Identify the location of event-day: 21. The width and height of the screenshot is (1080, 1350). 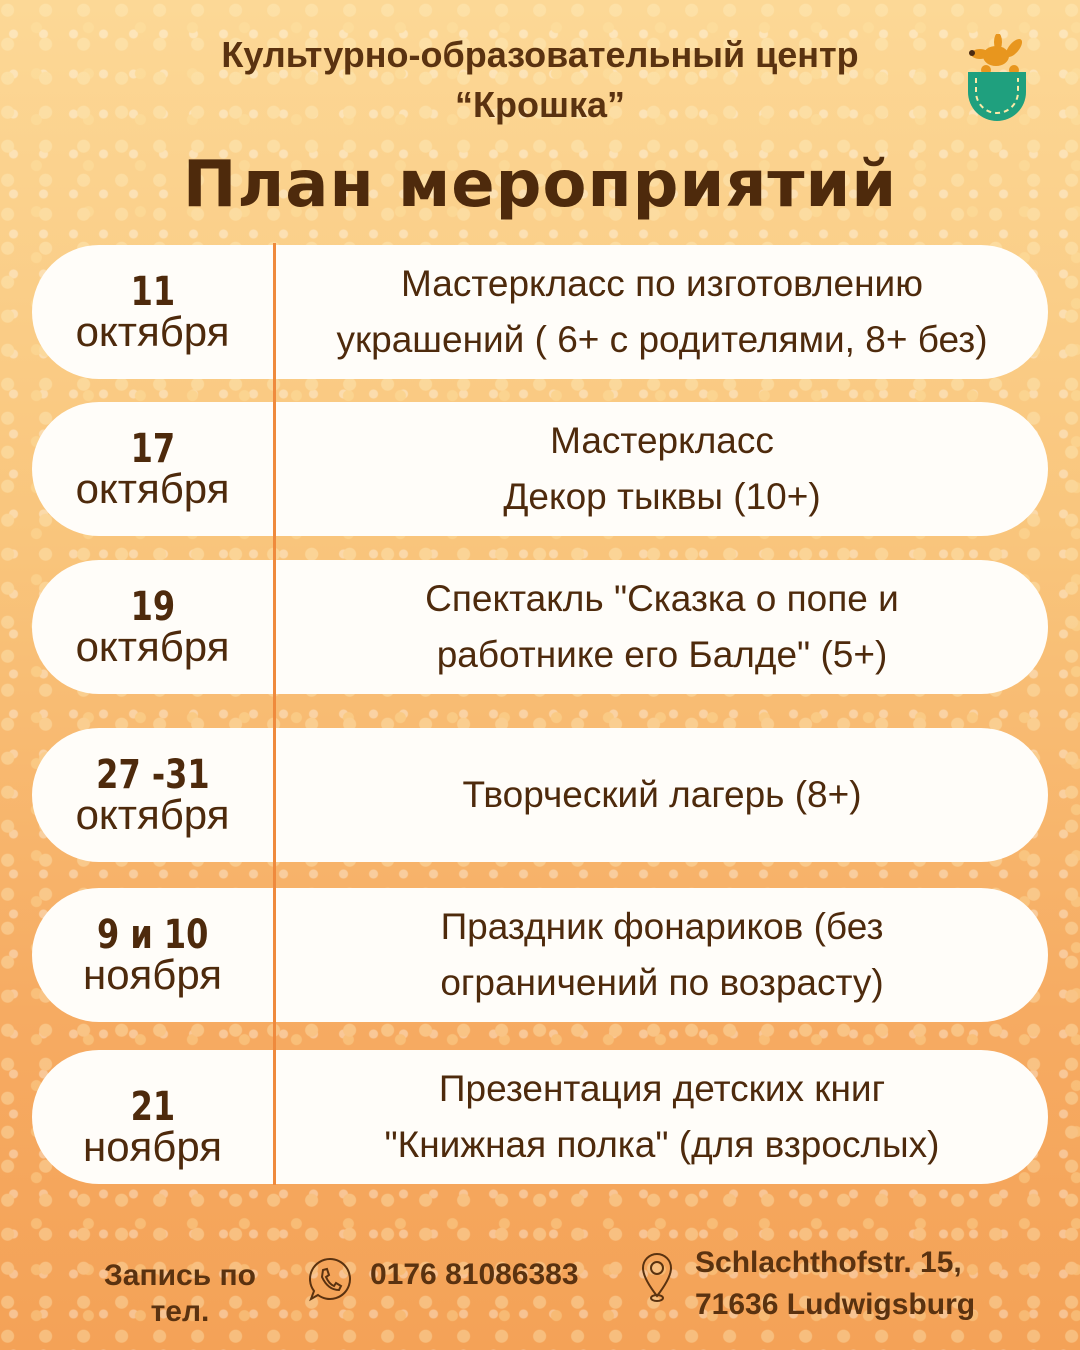
(152, 1107).